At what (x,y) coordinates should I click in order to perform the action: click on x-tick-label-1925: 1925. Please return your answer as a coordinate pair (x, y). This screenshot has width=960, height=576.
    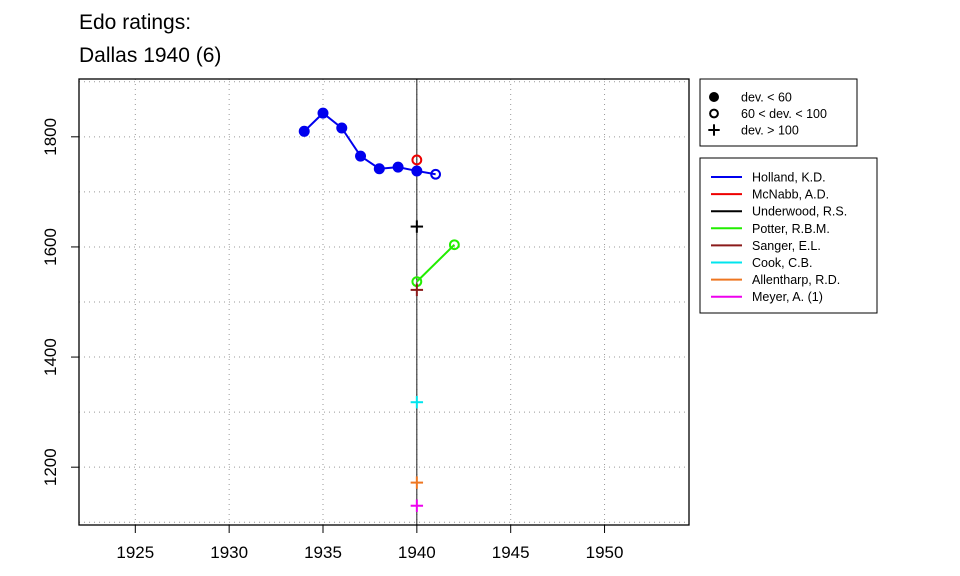
    Looking at the image, I should click on (135, 552).